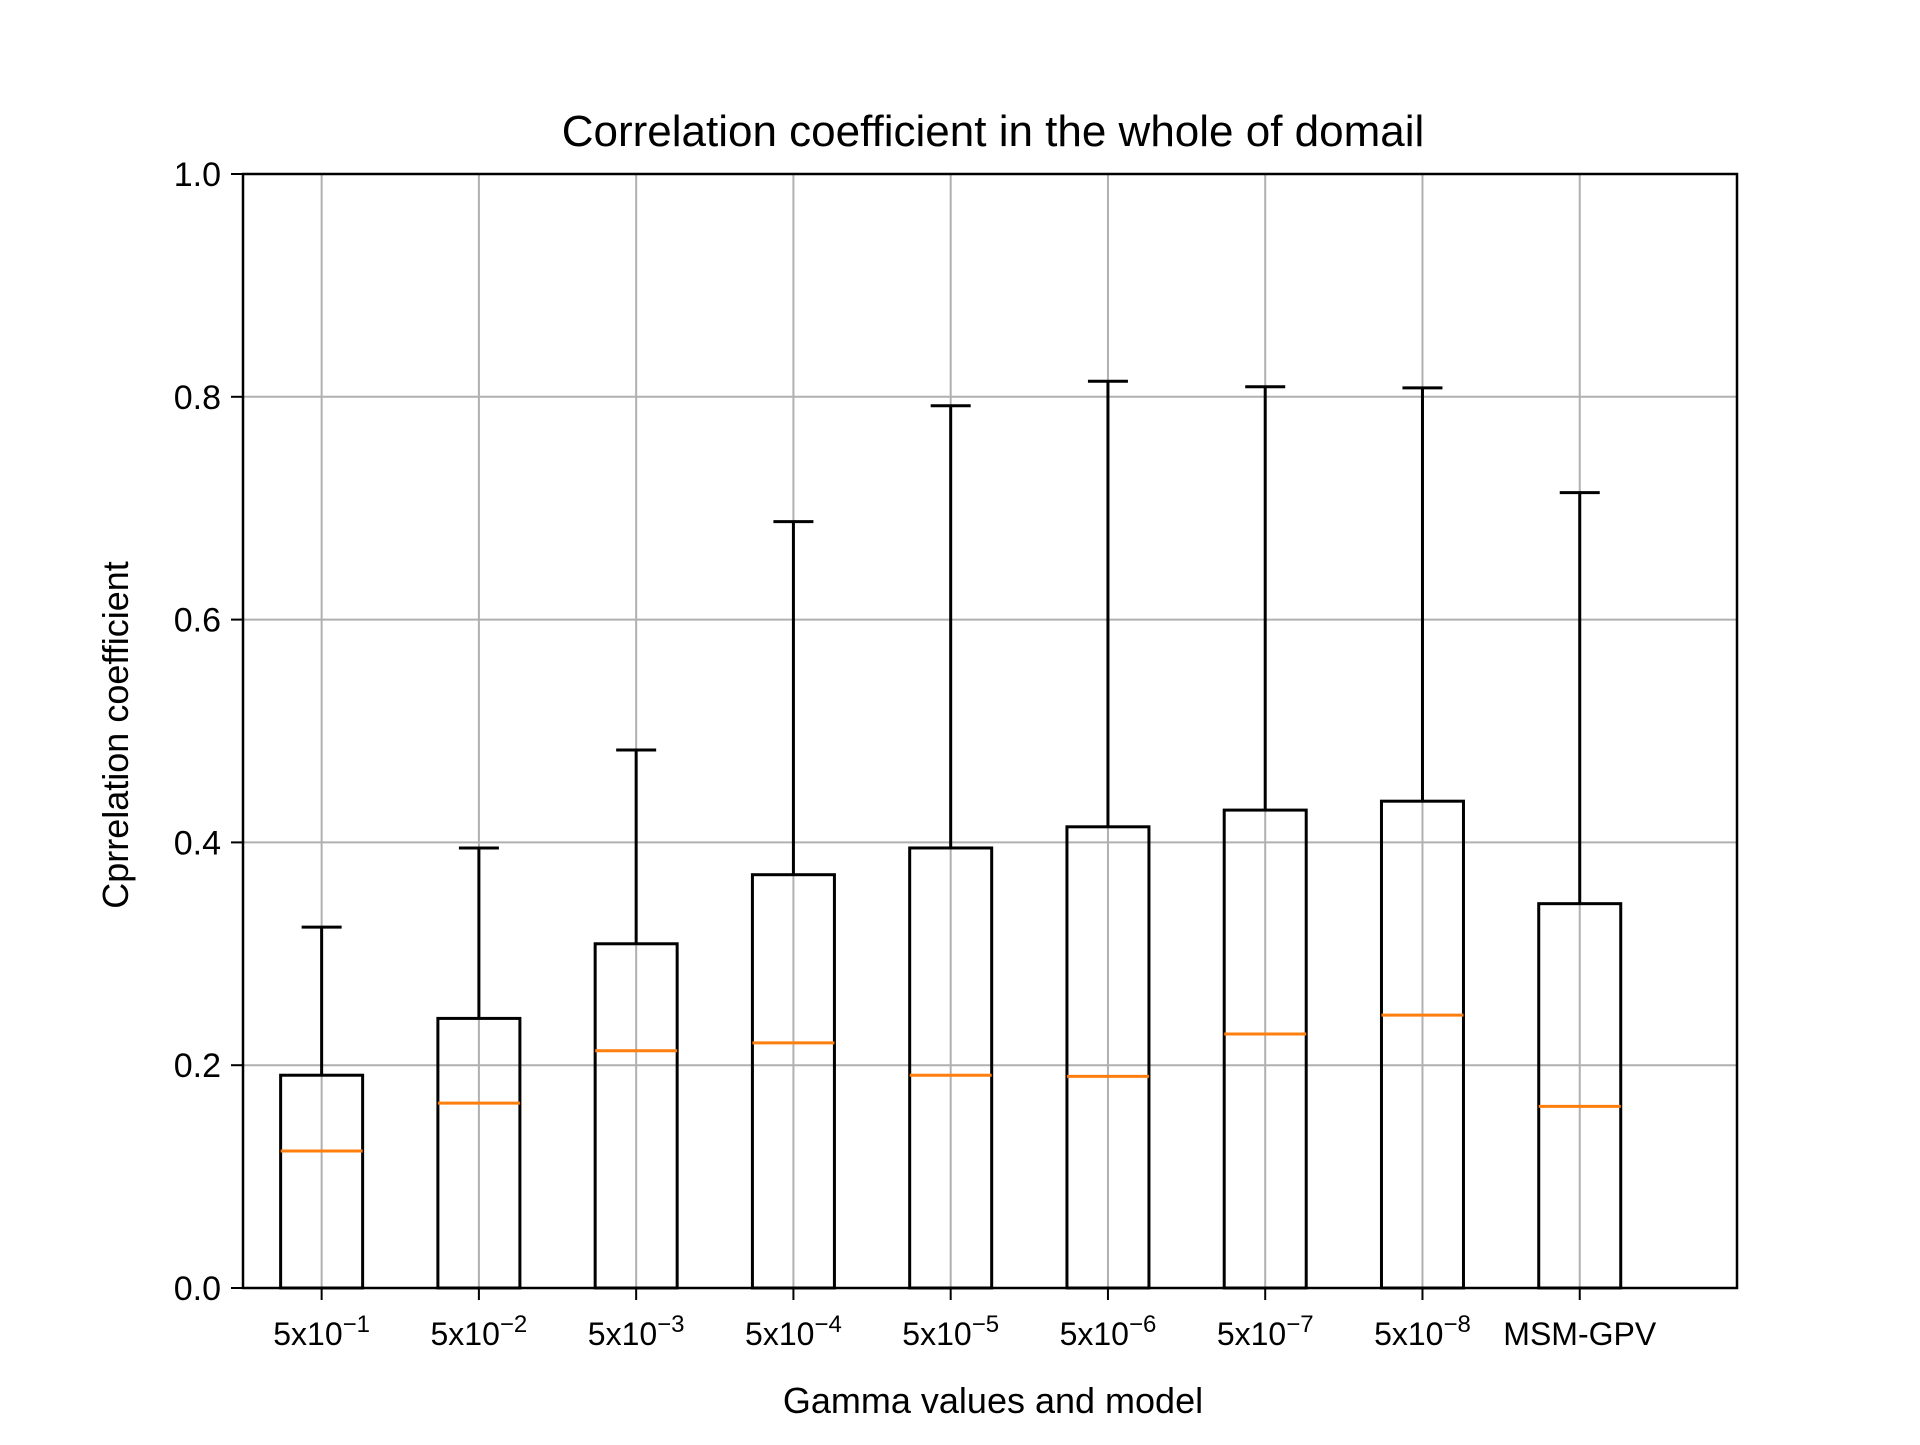 This screenshot has height=1445, width=1920. Describe the element at coordinates (197, 175) in the screenshot. I see `y-tick-label: 1.0` at that location.